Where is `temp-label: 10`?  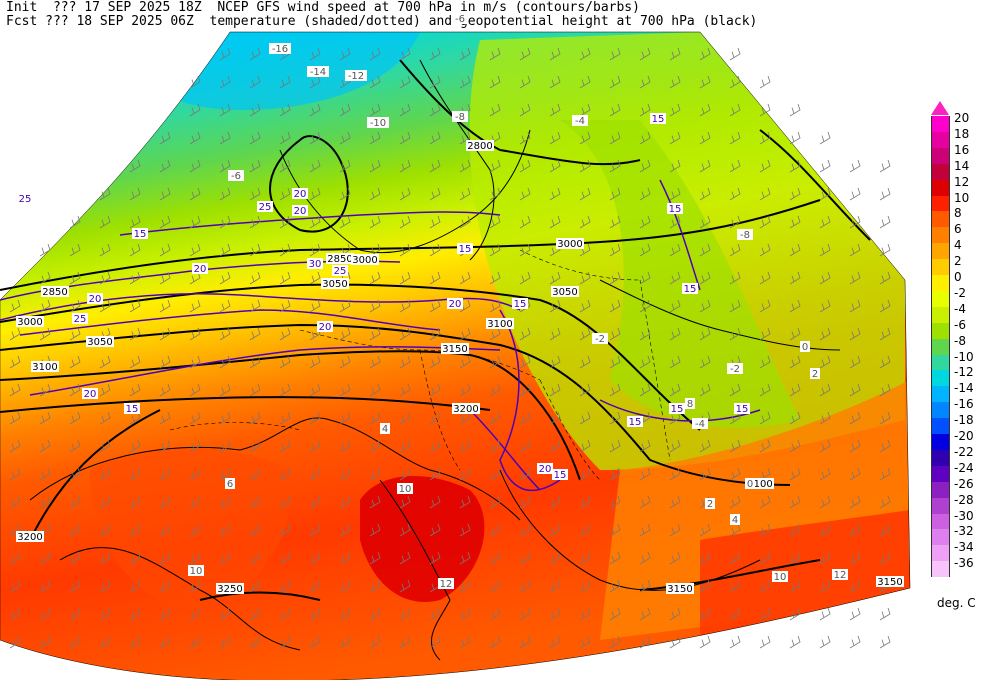 temp-label: 10 is located at coordinates (196, 571).